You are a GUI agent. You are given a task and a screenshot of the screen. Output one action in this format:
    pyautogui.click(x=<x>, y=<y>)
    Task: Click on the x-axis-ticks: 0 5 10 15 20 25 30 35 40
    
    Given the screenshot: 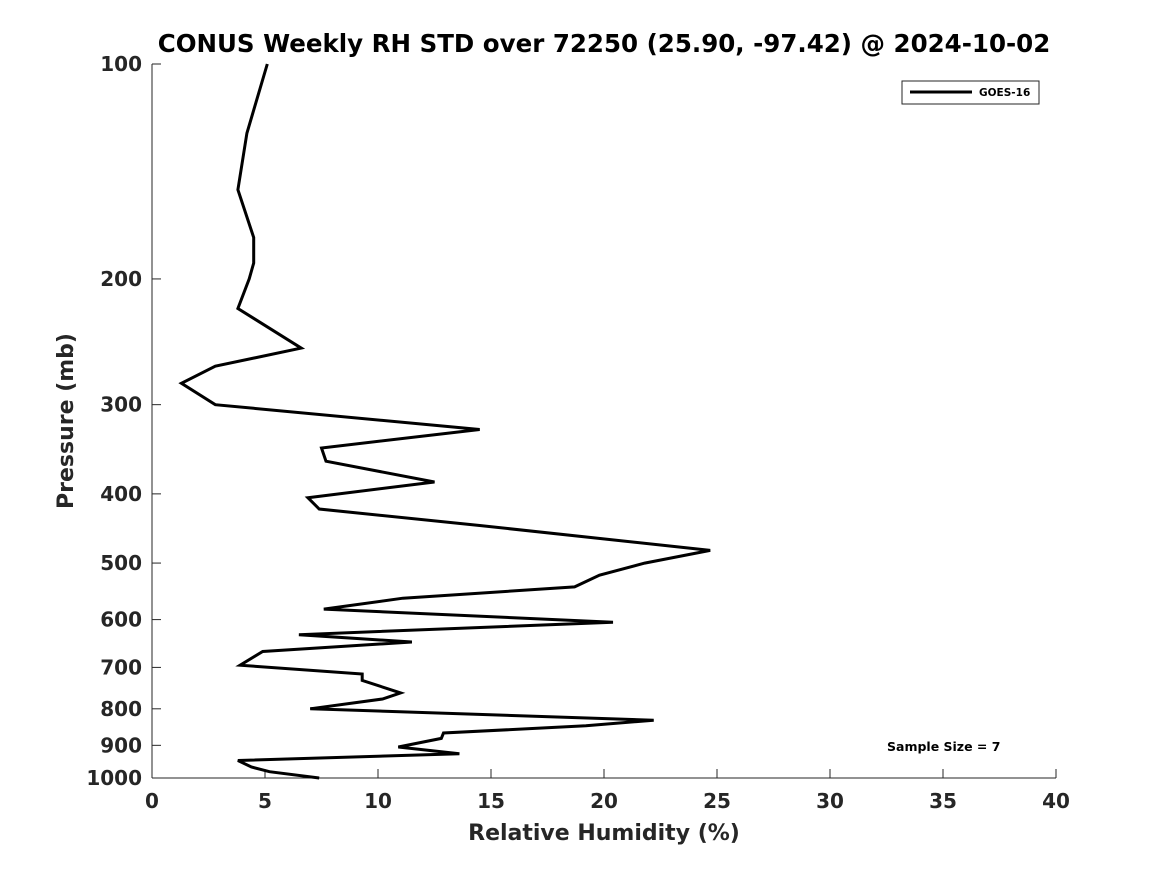 What is the action you would take?
    pyautogui.click(x=607, y=791)
    